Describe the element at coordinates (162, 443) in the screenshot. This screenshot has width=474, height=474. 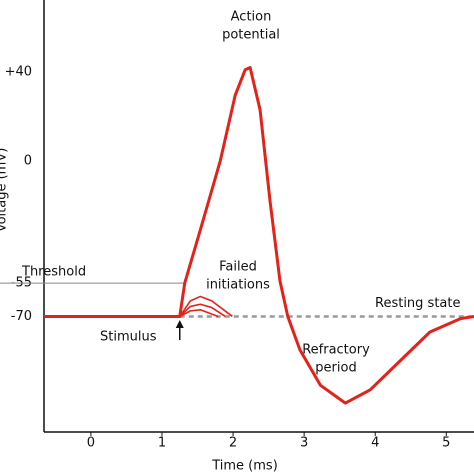
I see `x-tick-label: 1` at that location.